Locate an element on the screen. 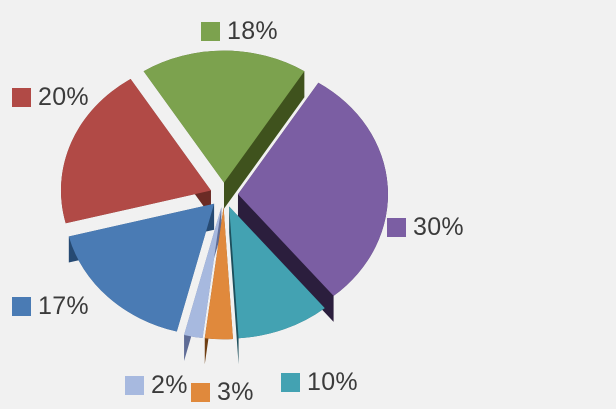  pie-slice-10pct-face is located at coordinates (277, 272).